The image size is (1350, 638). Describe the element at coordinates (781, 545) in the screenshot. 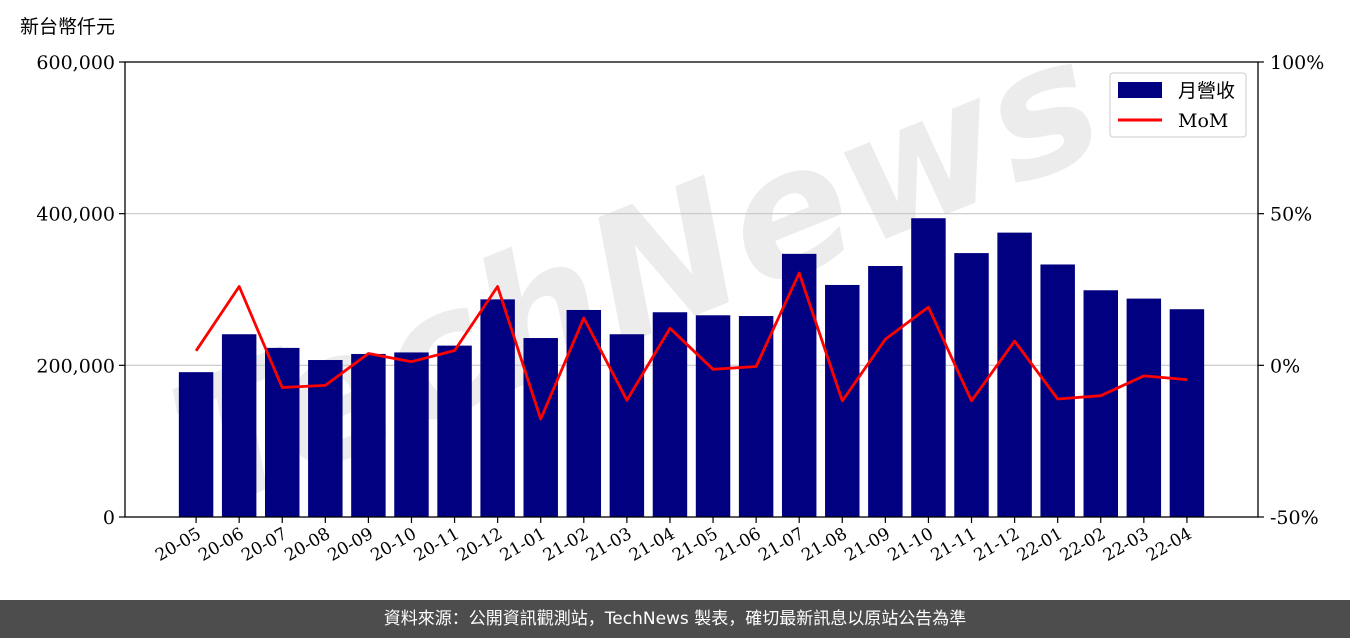

I see `x-tick-label: 21-07` at that location.